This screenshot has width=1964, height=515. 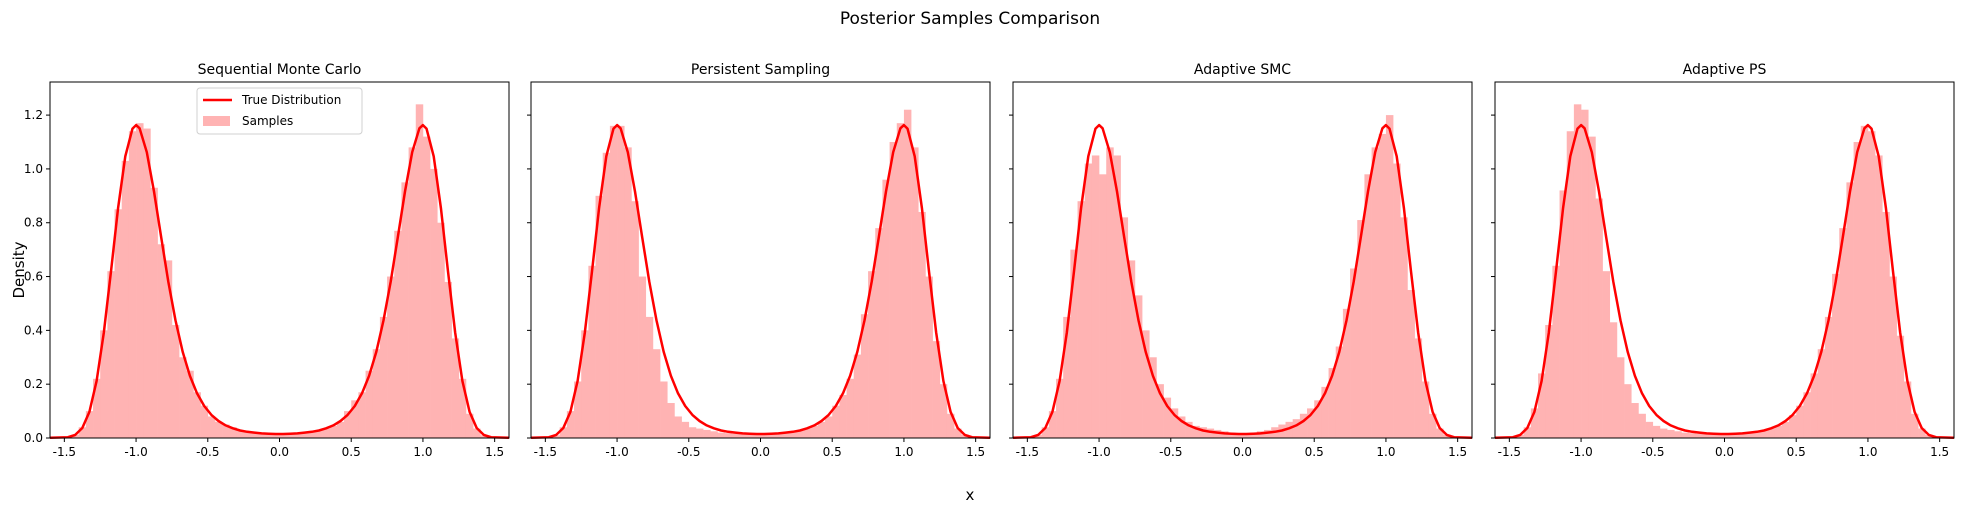 What do you see at coordinates (1725, 70) in the screenshot?
I see `panel-title: Adaptive PS` at bounding box center [1725, 70].